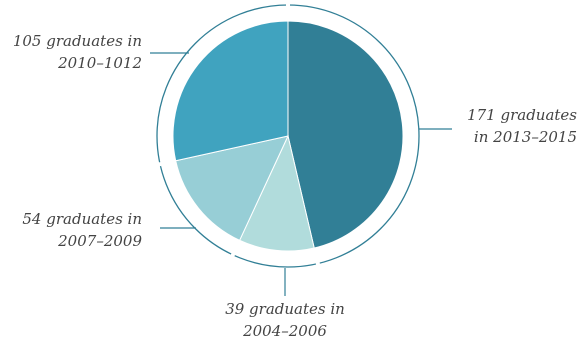 The height and width of the screenshot is (344, 577). What do you see at coordinates (71, 230) in the screenshot?
I see `label-2007-2009: 54 graduates in 2007–2009` at bounding box center [71, 230].